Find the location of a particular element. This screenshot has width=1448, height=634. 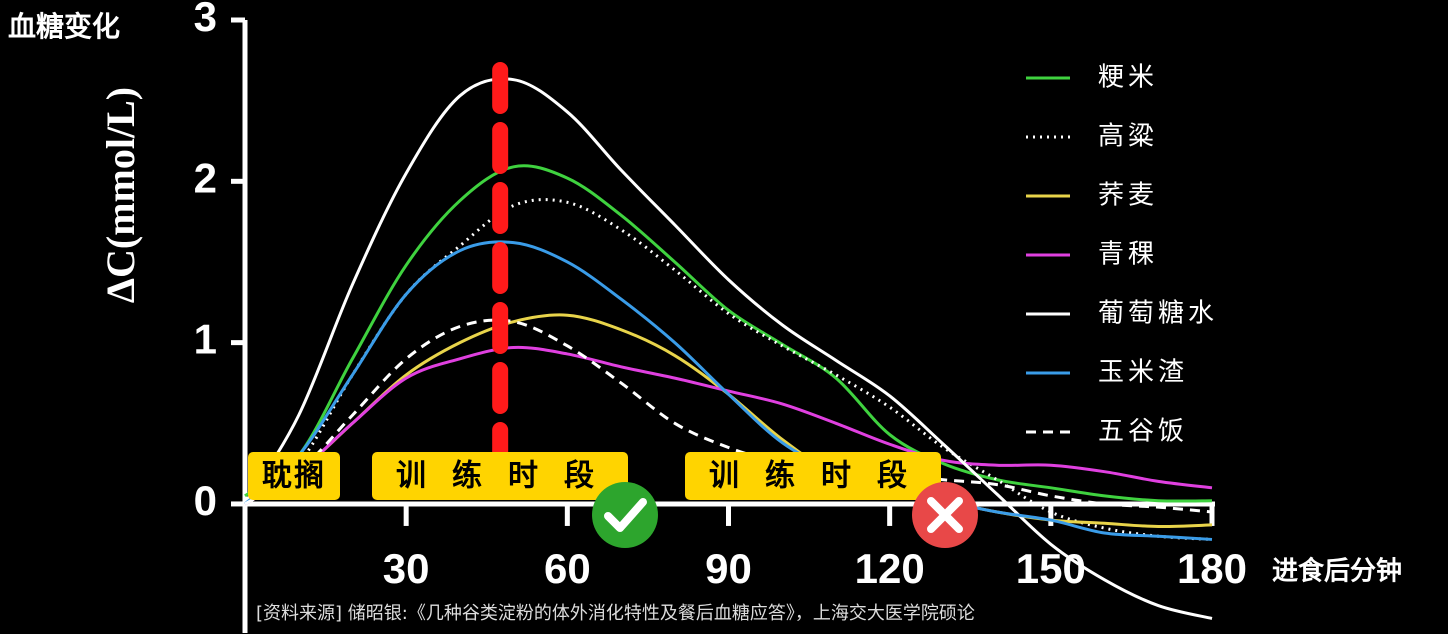

legend-label: 葡萄糖水 is located at coordinates (1158, 314).